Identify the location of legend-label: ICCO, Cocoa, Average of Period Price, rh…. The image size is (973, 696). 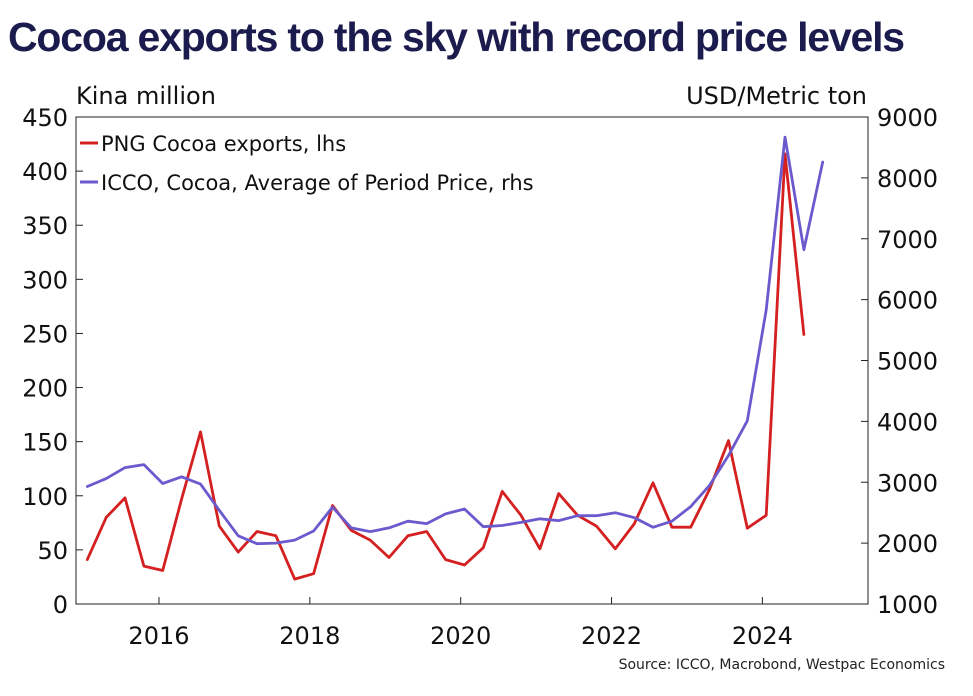
(317, 183).